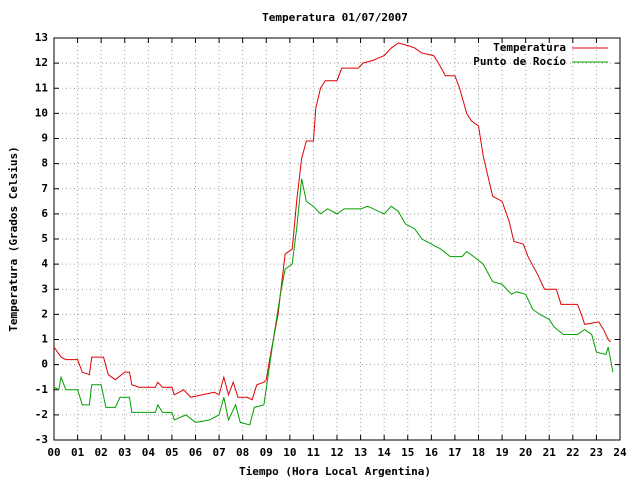 The height and width of the screenshot is (480, 640). What do you see at coordinates (525, 452) in the screenshot?
I see `x-tick-label: 20` at bounding box center [525, 452].